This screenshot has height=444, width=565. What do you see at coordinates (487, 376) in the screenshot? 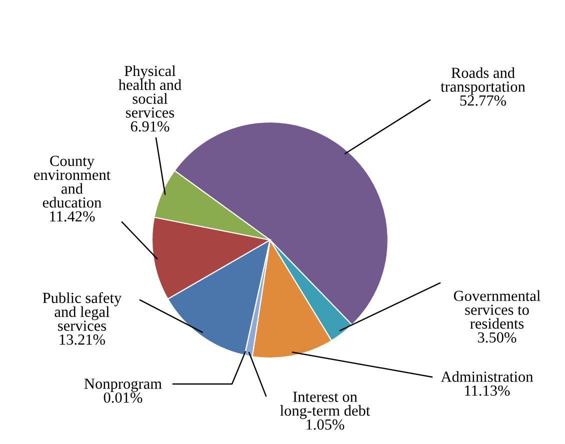
I see `slice-label: Administration` at bounding box center [487, 376].